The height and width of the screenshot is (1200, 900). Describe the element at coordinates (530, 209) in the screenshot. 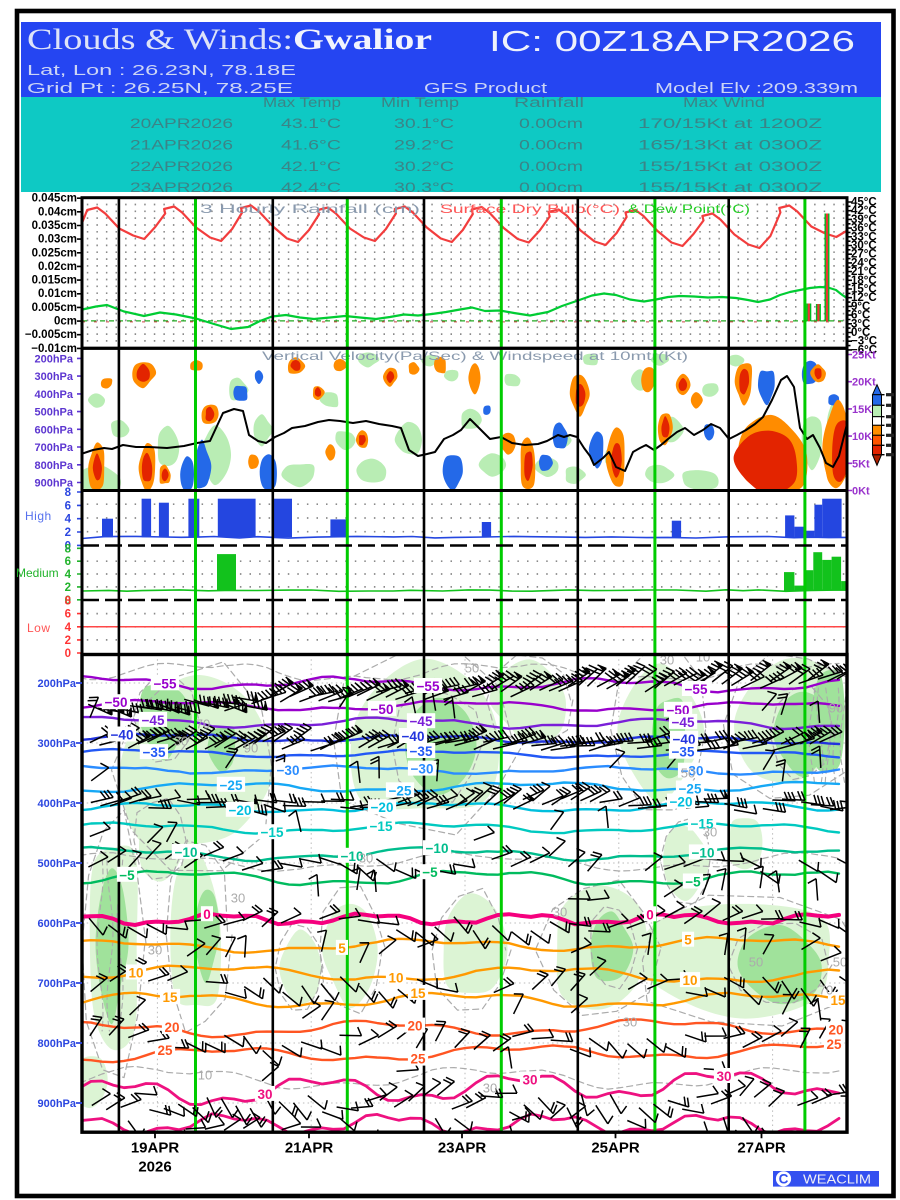

I see `svg-text: Surface Dry Bulb(°C)` at that location.